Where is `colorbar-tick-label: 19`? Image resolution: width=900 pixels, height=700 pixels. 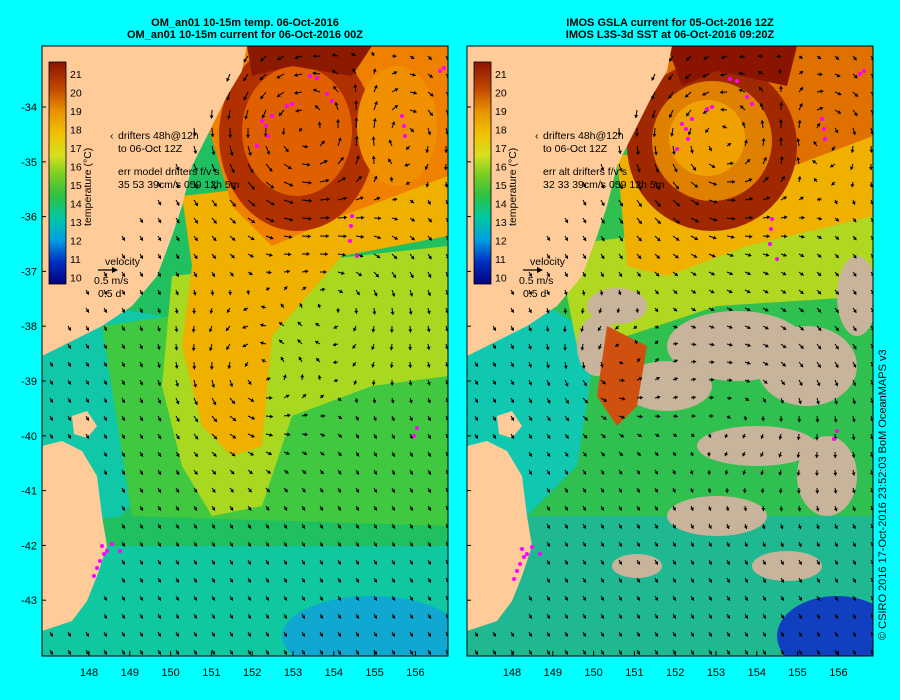
colorbar-tick-label: 19 is located at coordinates (76, 112).